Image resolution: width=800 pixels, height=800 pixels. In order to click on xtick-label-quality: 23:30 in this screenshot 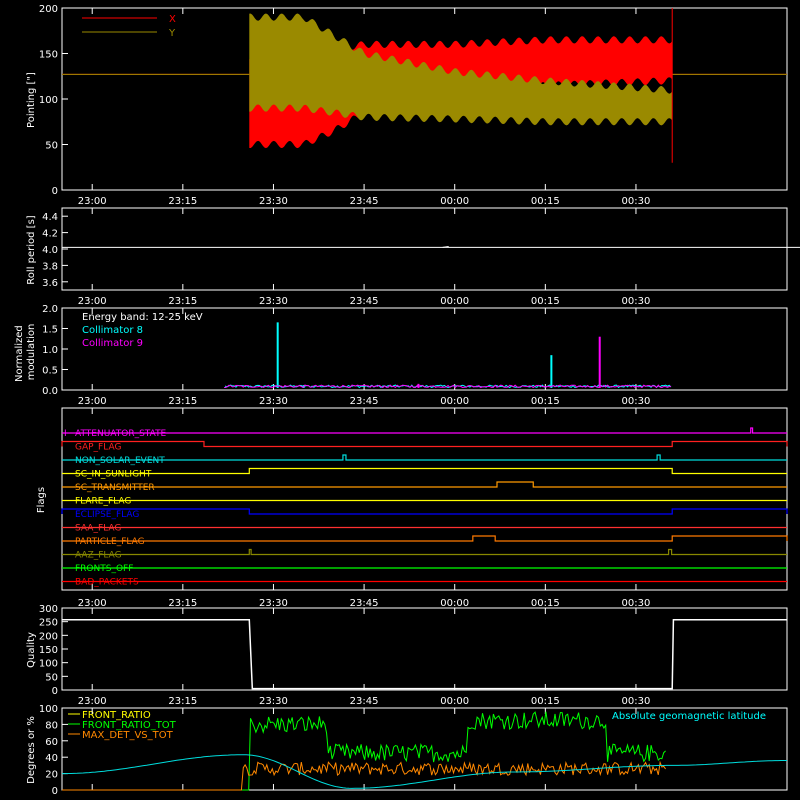, I will do `click(273, 701)`.